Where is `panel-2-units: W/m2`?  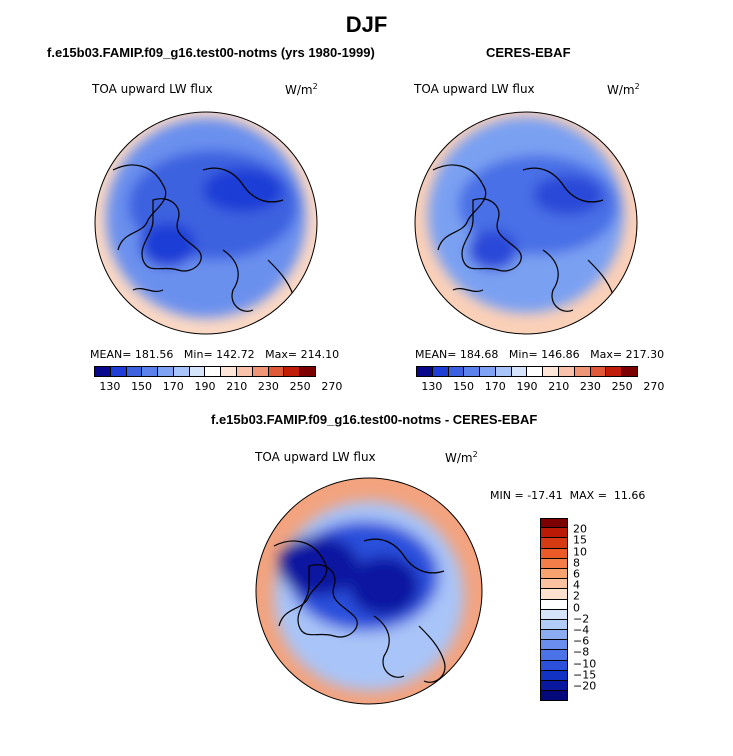
panel-2-units: W/m2 is located at coordinates (623, 89).